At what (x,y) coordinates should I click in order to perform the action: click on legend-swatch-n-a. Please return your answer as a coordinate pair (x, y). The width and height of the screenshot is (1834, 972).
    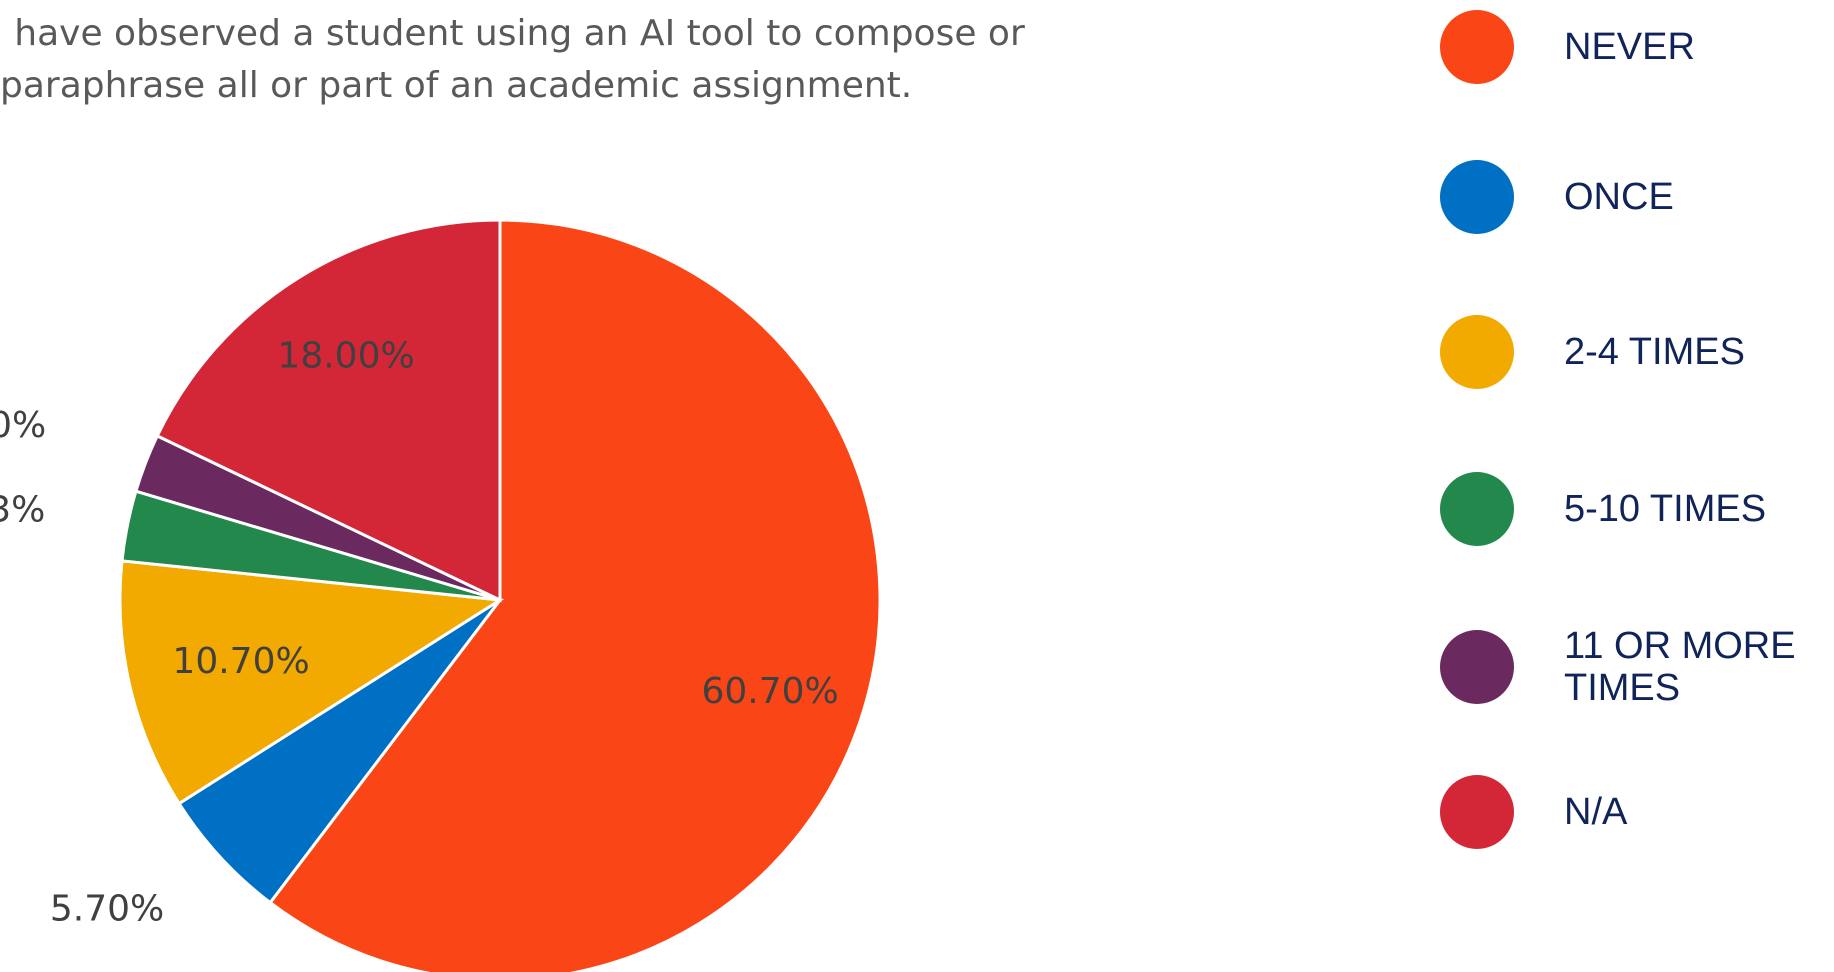
    Looking at the image, I should click on (1477, 812).